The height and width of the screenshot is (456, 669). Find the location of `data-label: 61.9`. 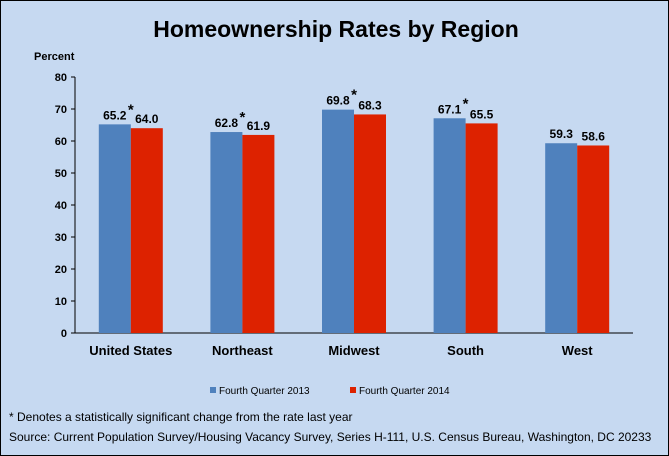

data-label: 61.9 is located at coordinates (259, 126).